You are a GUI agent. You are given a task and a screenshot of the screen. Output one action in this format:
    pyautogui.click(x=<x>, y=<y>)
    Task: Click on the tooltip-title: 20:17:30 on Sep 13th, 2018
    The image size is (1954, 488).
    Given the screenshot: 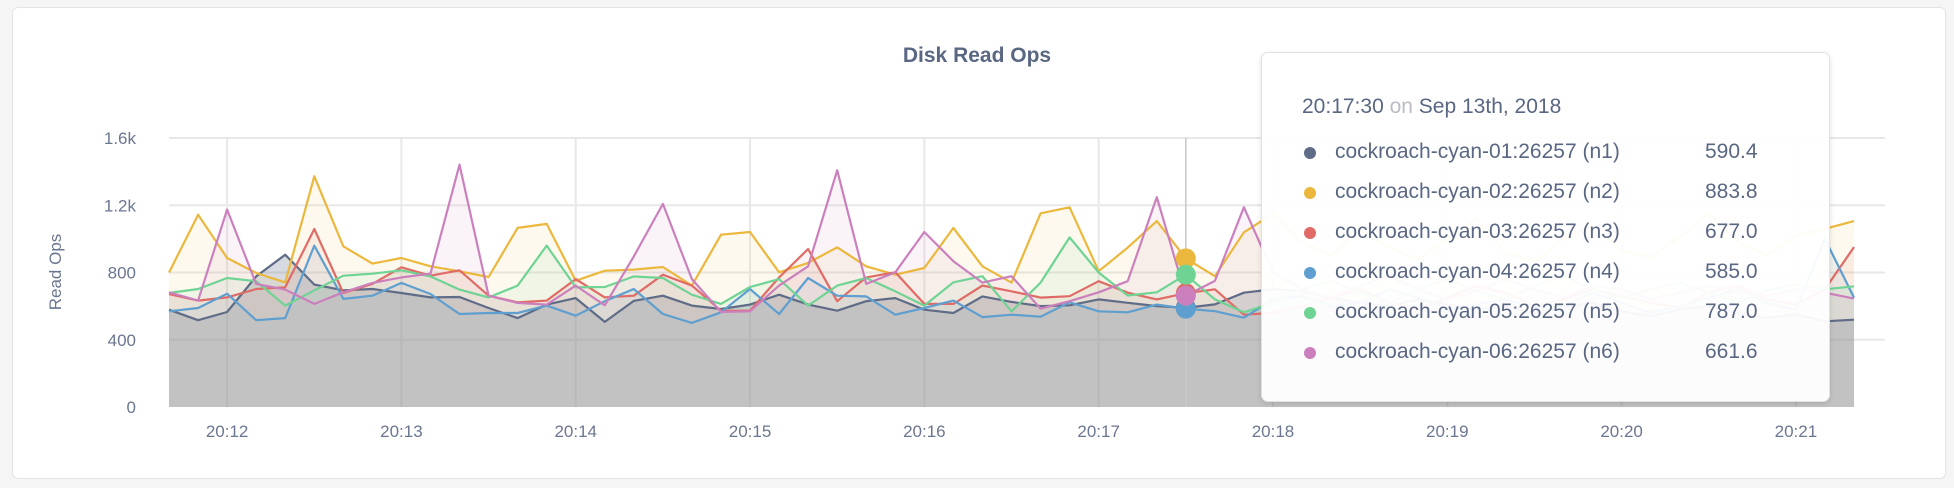 What is the action you would take?
    pyautogui.click(x=1431, y=107)
    